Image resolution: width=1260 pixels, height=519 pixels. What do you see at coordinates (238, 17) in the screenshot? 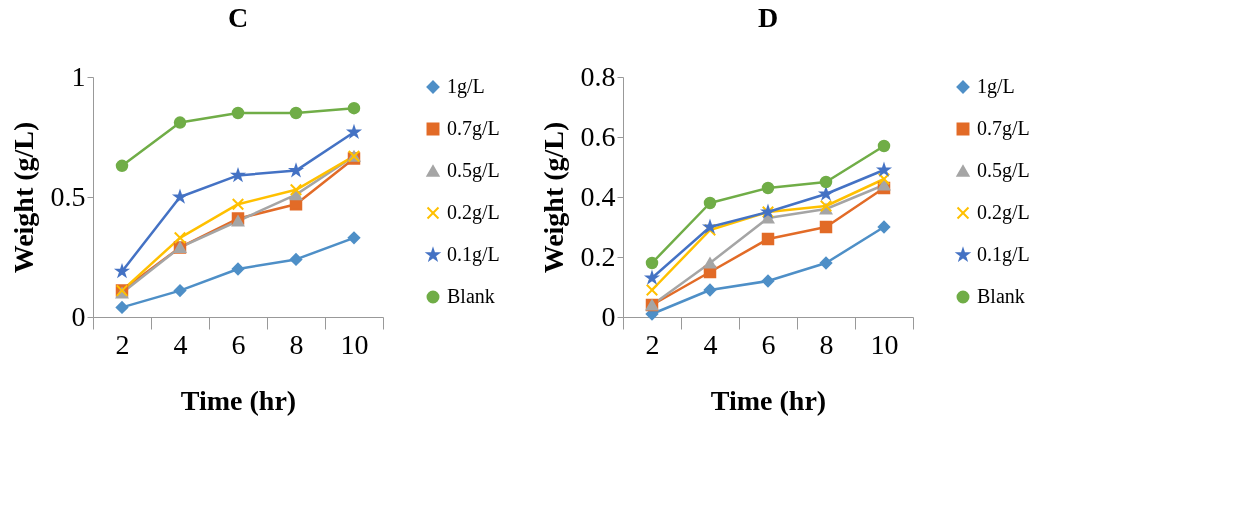
I see `chart-title: C` at bounding box center [238, 17].